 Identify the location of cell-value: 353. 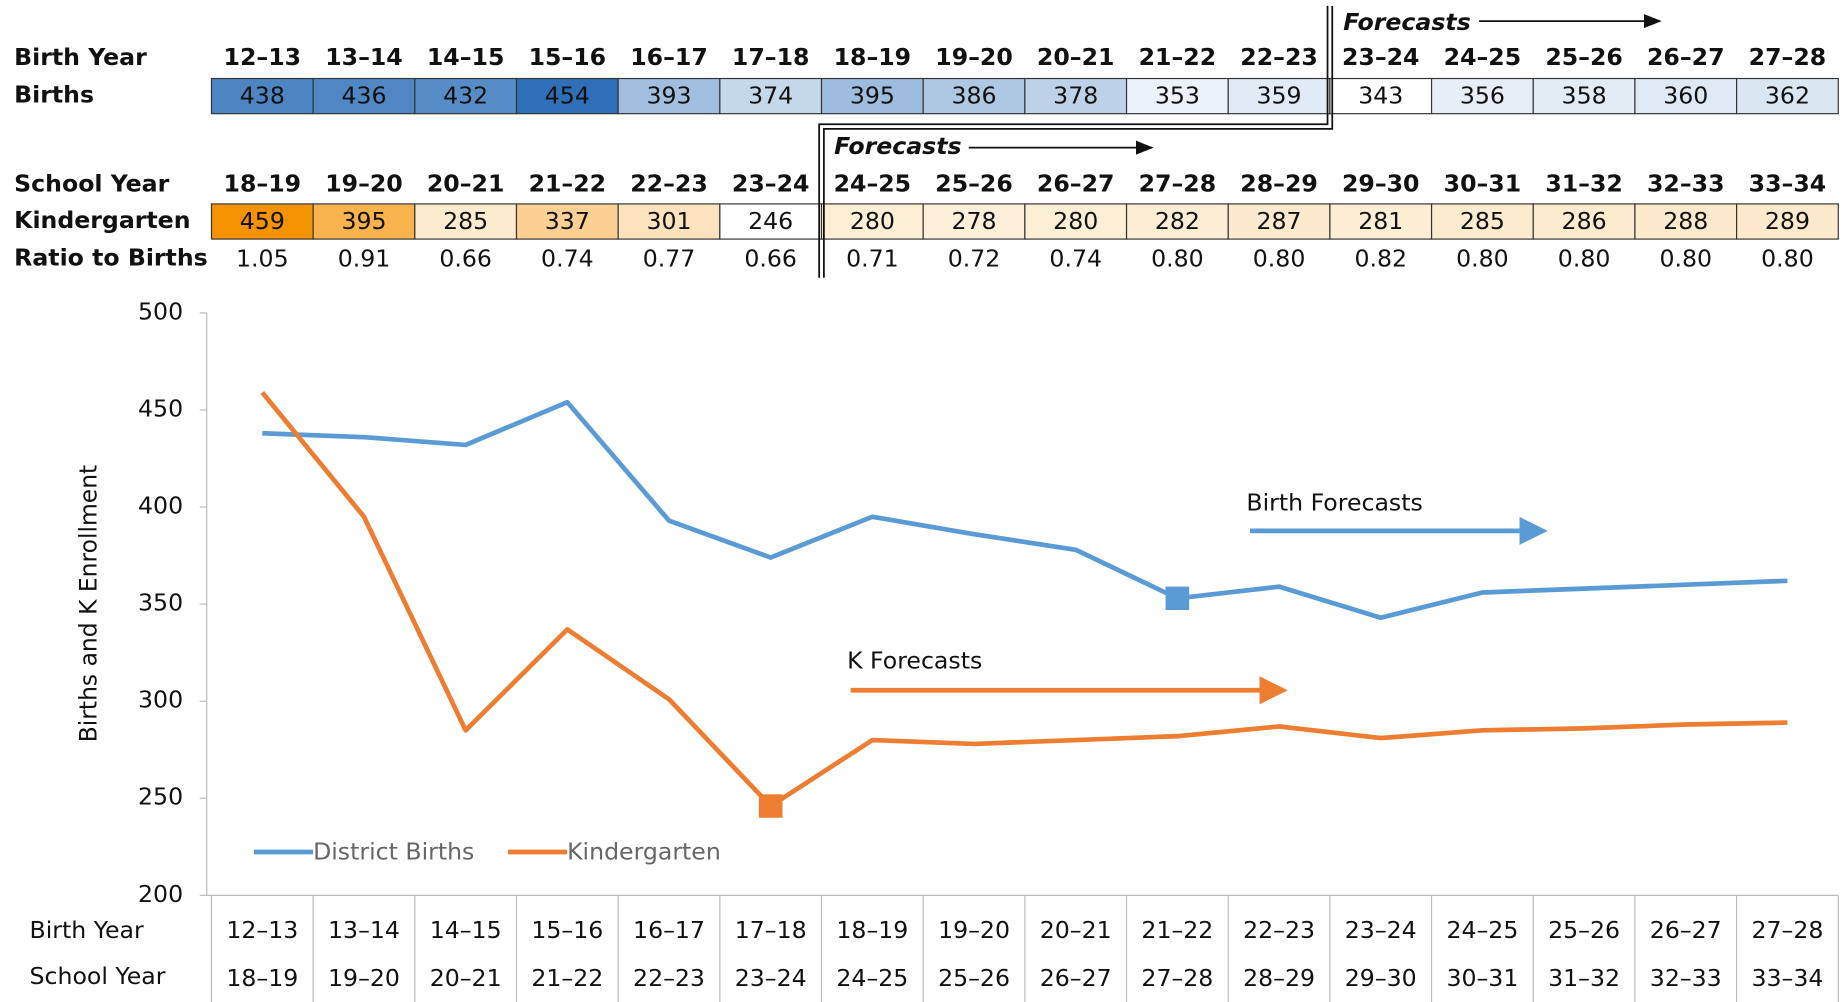
(1177, 96).